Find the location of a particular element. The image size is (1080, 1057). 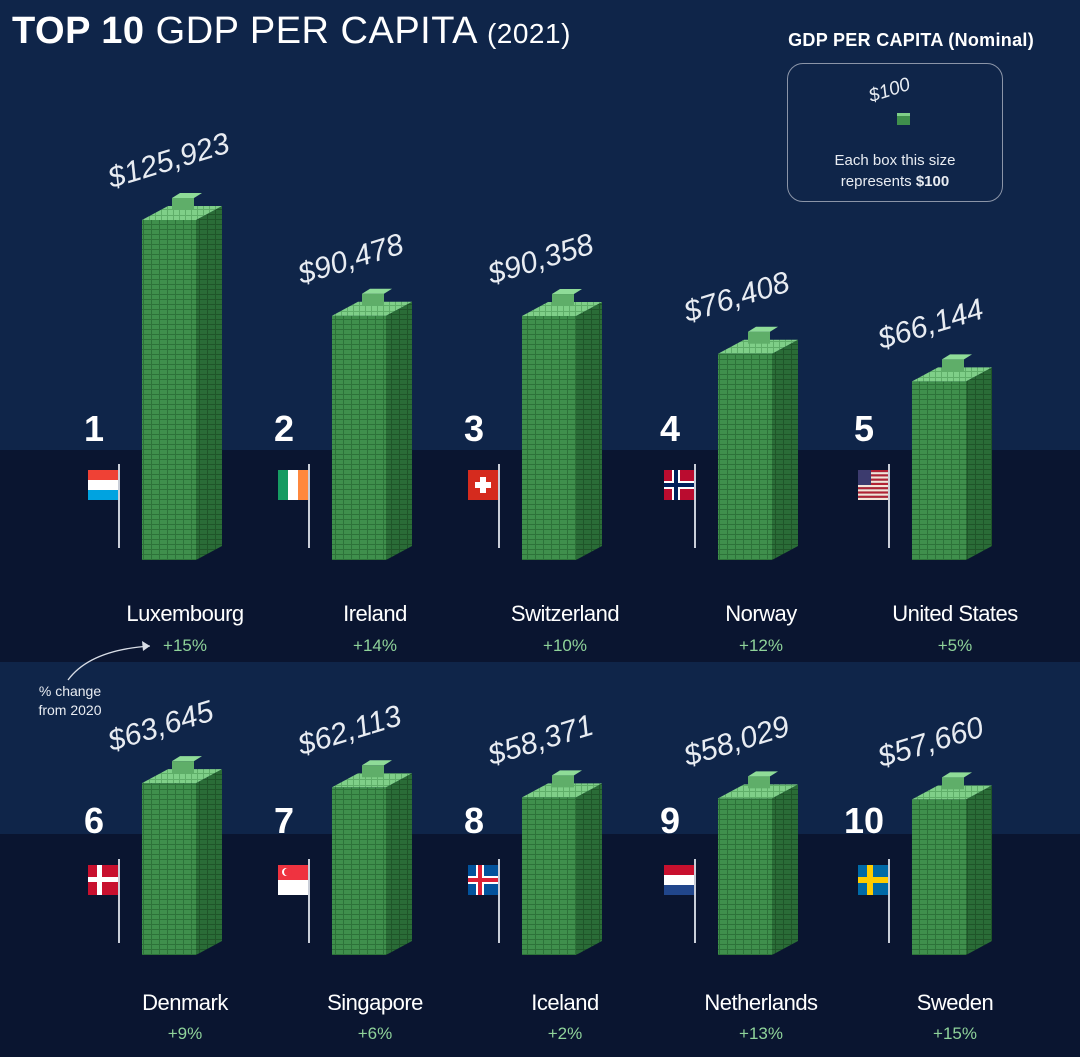

change-label: +5% is located at coordinates (955, 645).